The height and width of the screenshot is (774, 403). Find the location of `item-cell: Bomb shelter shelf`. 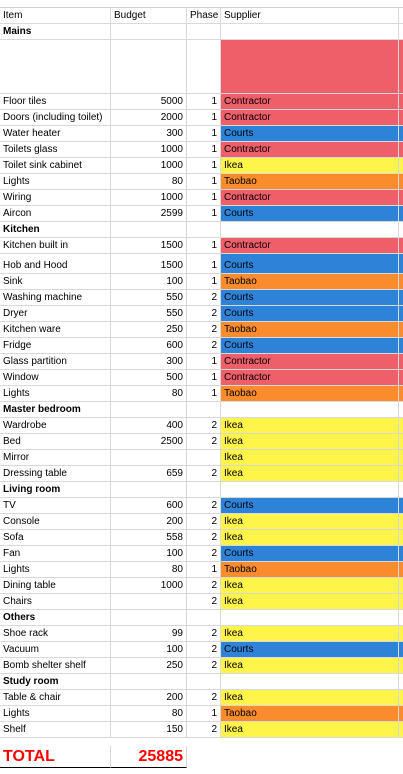

item-cell: Bomb shelter shelf is located at coordinates (55, 666).